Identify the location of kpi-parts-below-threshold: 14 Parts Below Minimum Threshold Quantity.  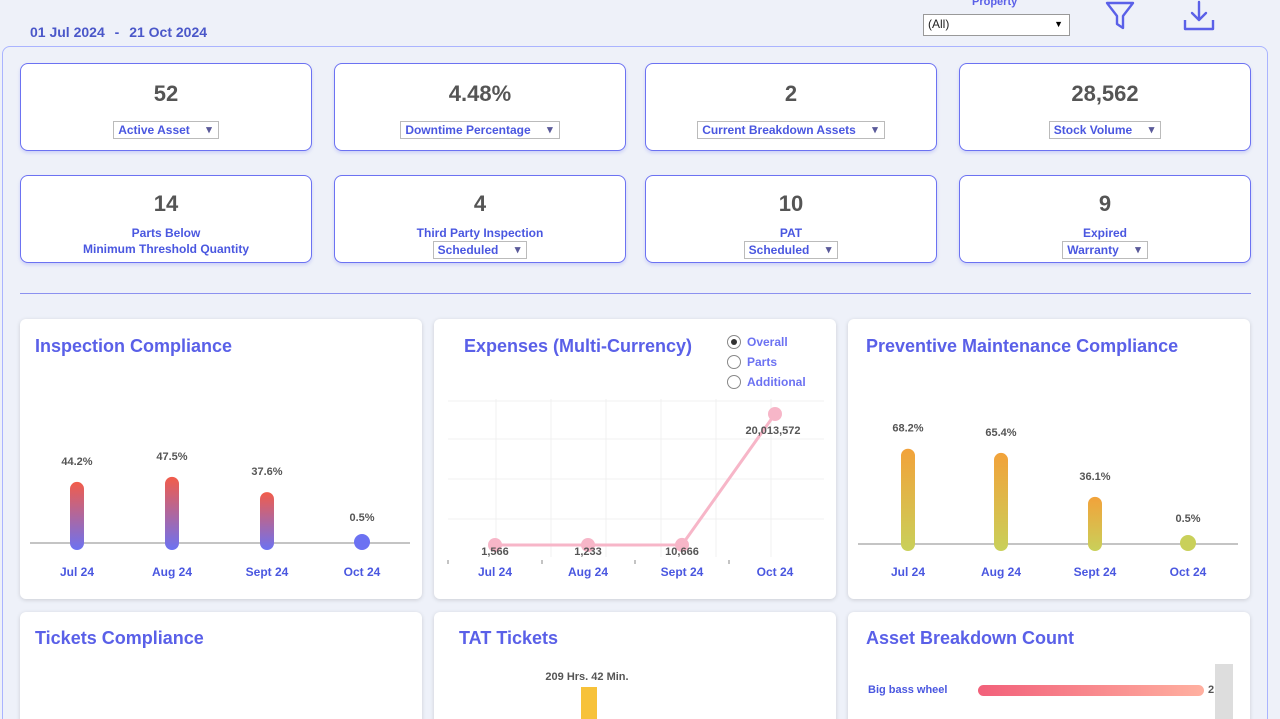
(166, 219).